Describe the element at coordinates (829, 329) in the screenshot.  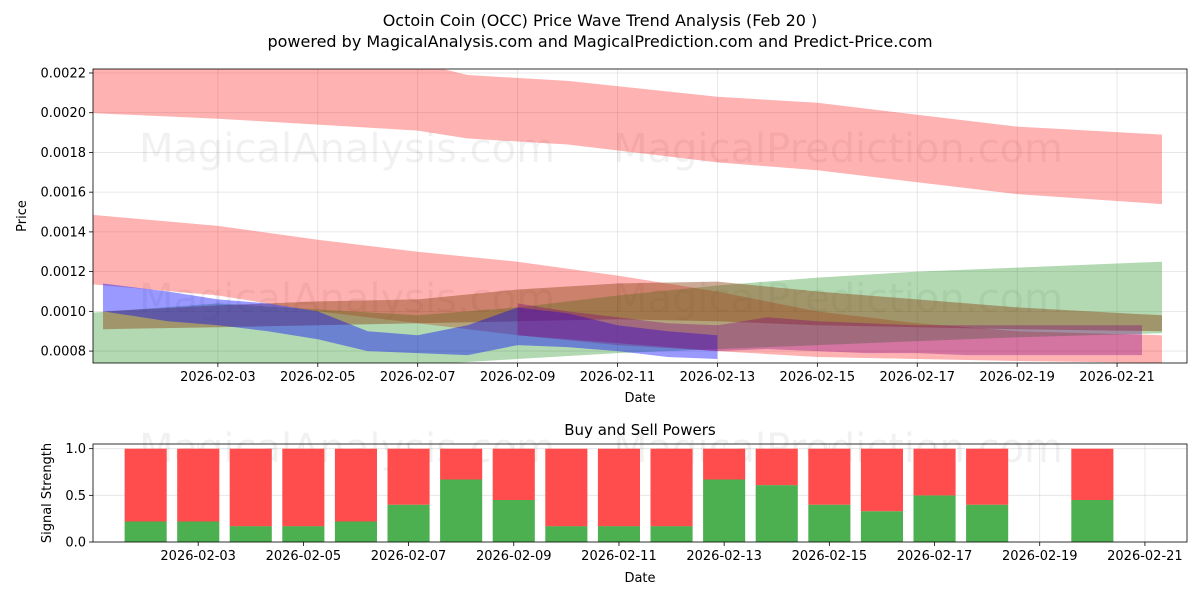
I see `purple-band` at that location.